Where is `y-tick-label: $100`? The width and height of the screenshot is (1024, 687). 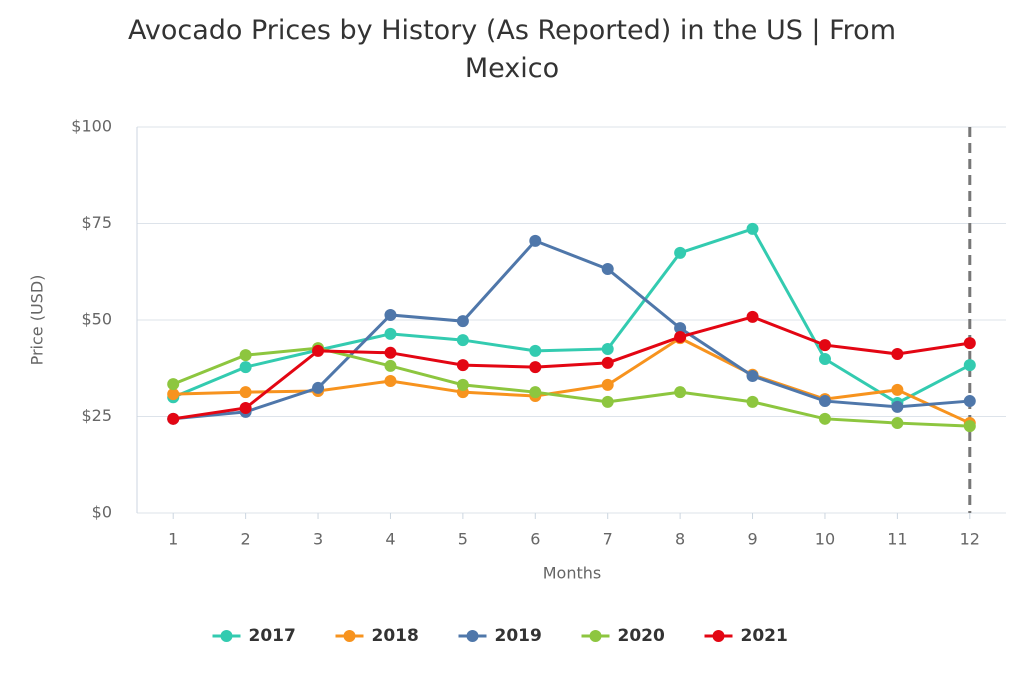 y-tick-label: $100 is located at coordinates (91, 126).